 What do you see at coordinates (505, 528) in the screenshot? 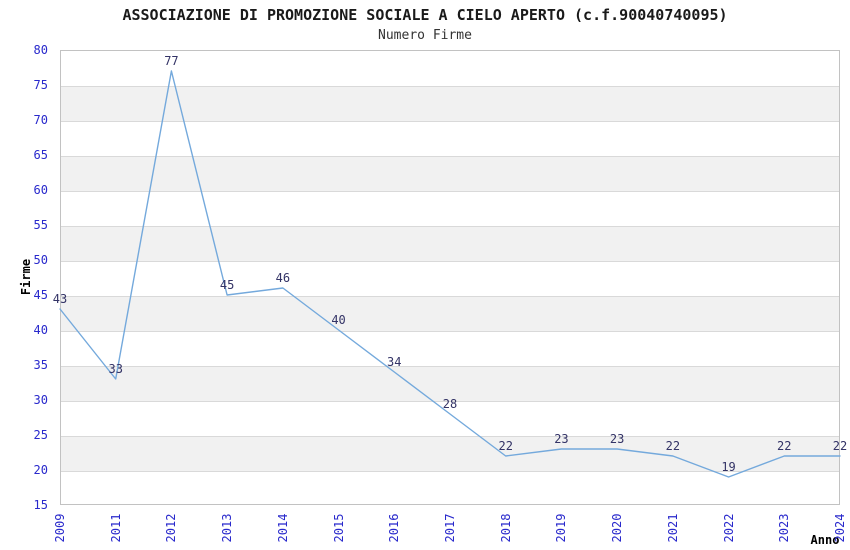
I see `x-tick-label: 2018` at bounding box center [505, 528].